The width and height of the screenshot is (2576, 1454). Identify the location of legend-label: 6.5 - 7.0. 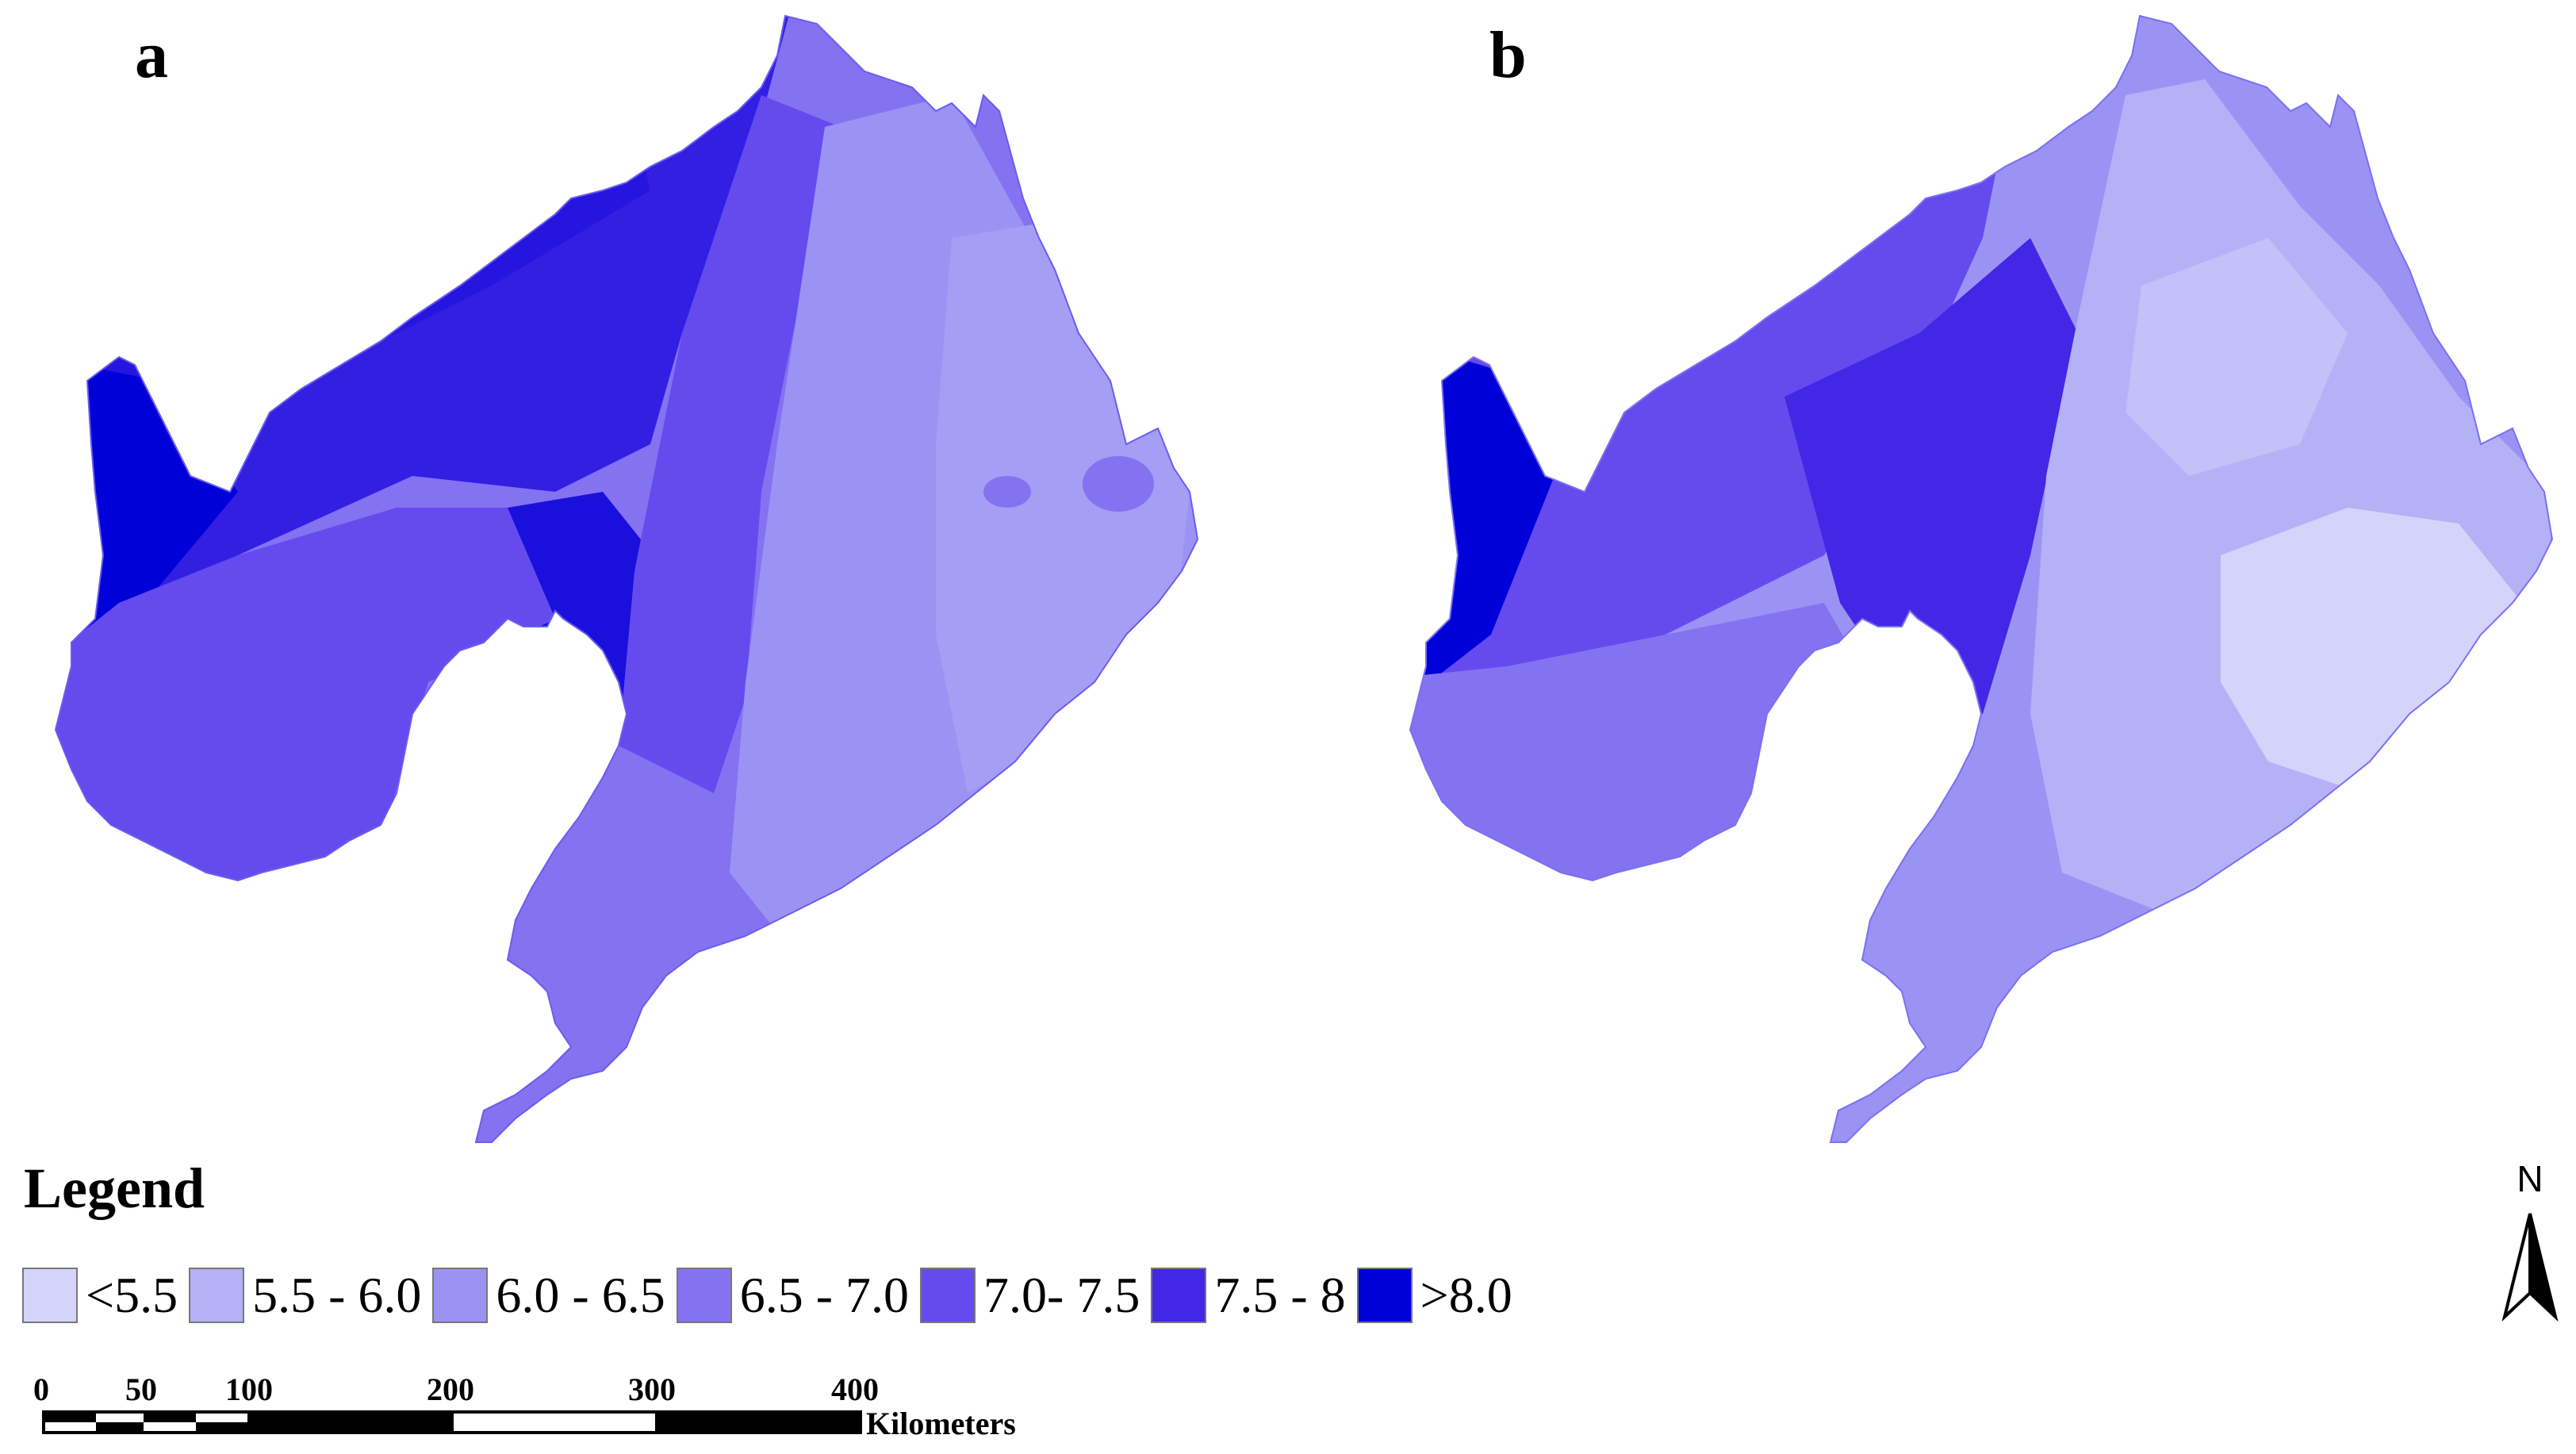
(825, 1295).